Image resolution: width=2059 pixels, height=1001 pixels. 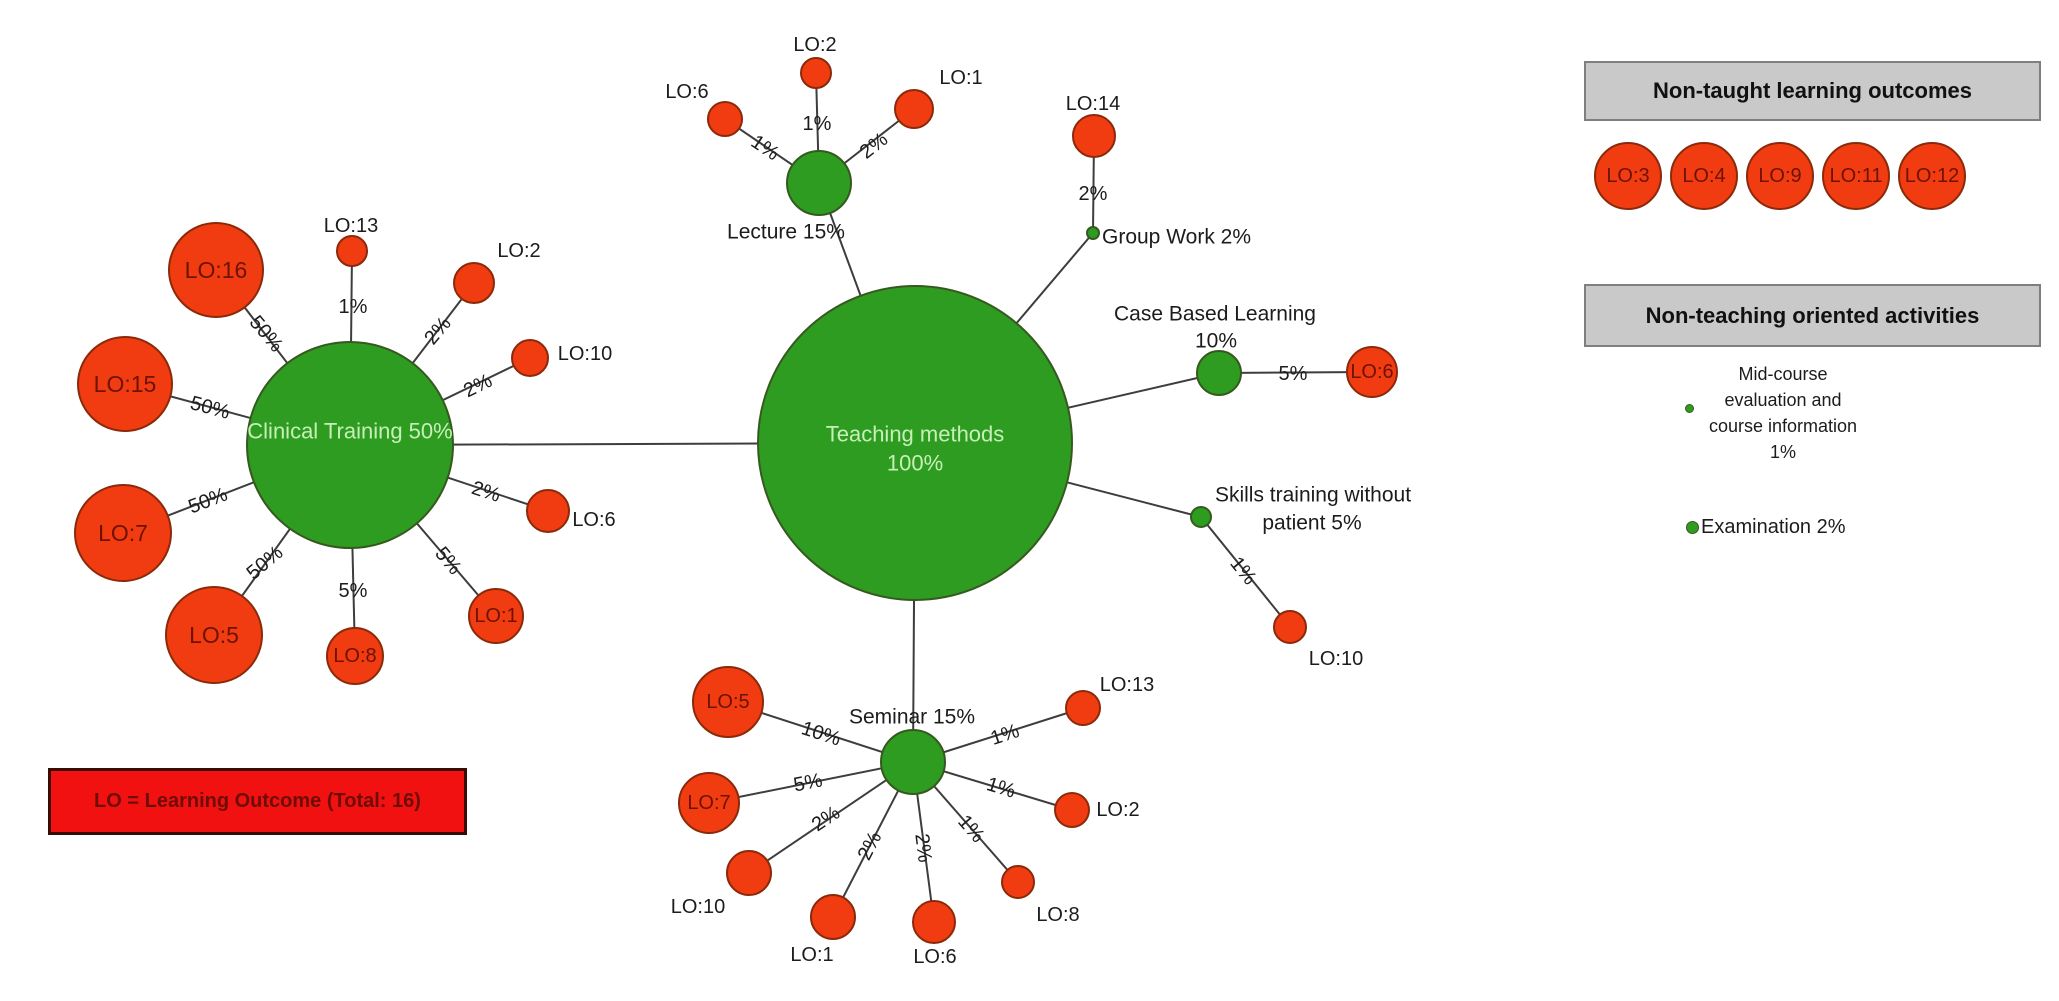 I want to click on clinical-lo6-label: LO:6, so click(x=593, y=520).